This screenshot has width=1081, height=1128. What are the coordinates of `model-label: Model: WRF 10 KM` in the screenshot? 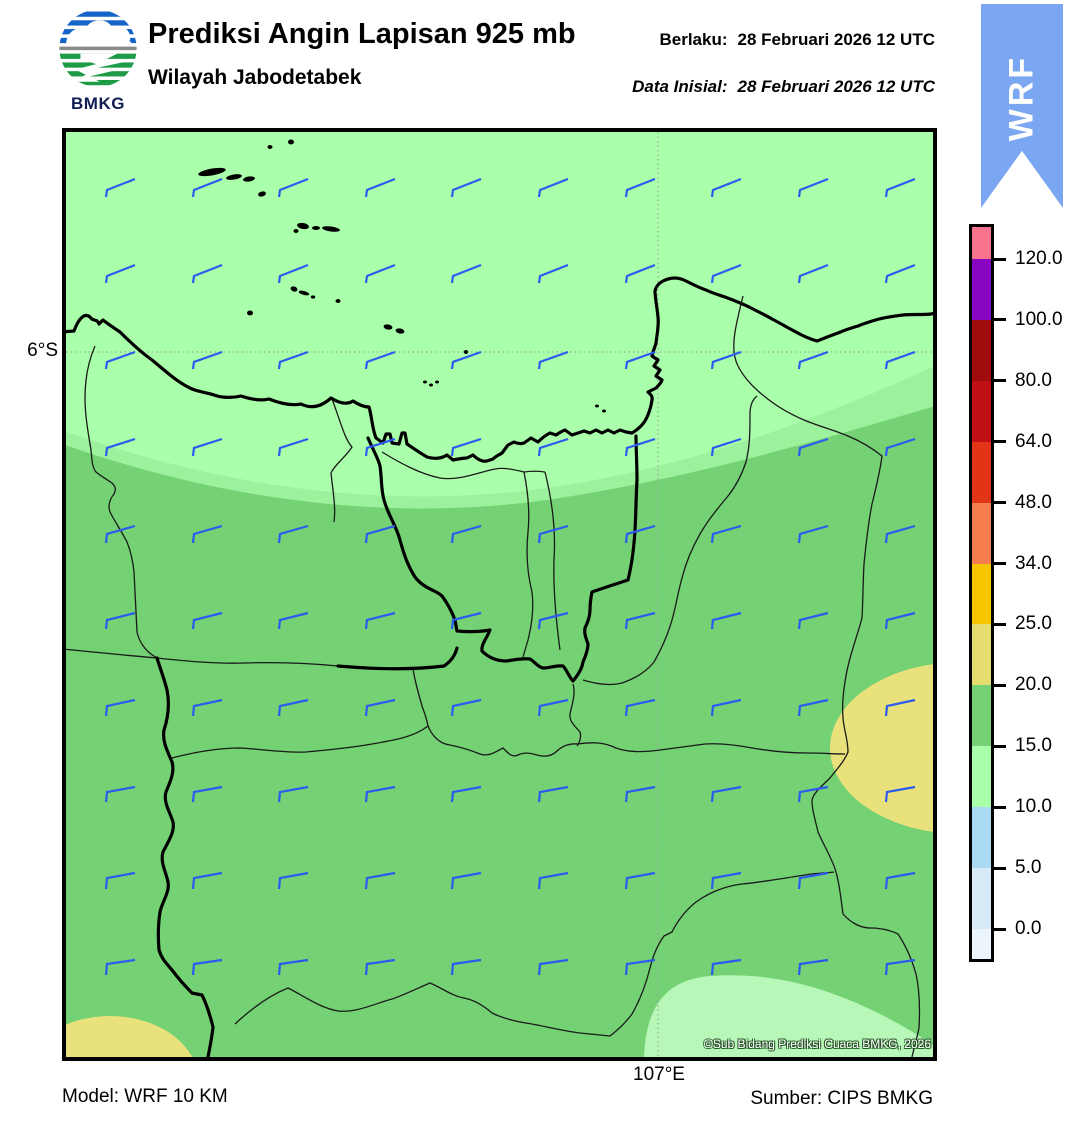 It's located at (145, 1096).